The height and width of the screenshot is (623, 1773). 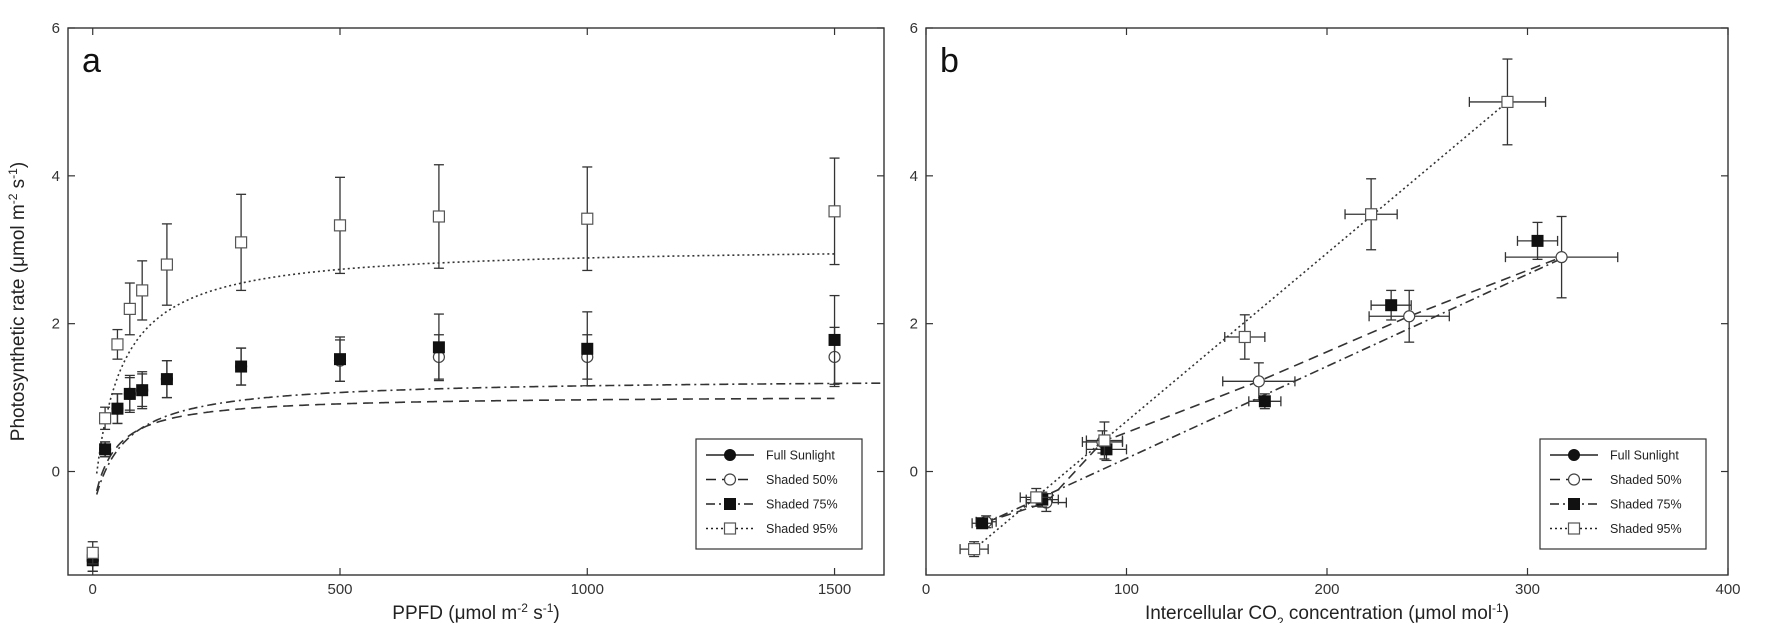 What do you see at coordinates (1126, 589) in the screenshot?
I see `x-tick-label: 100` at bounding box center [1126, 589].